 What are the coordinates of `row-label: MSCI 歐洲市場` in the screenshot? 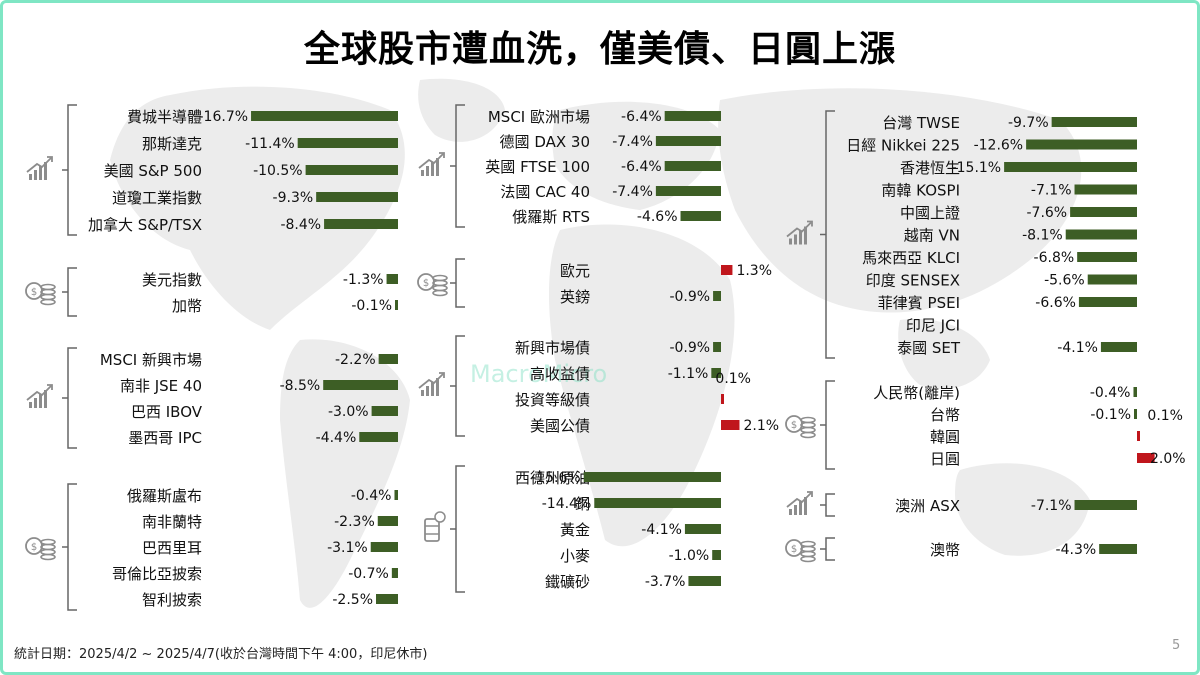 It's located at (539, 117).